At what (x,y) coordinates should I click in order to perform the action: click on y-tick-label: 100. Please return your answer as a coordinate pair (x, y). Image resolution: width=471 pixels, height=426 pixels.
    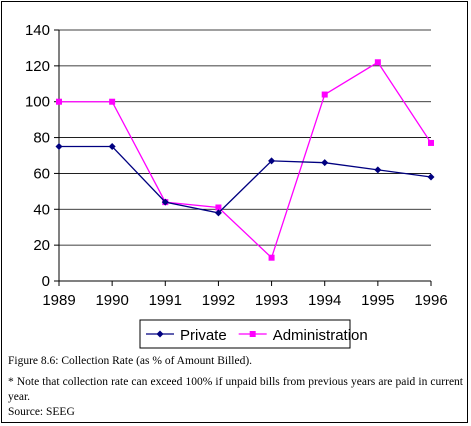
    Looking at the image, I should click on (37, 102).